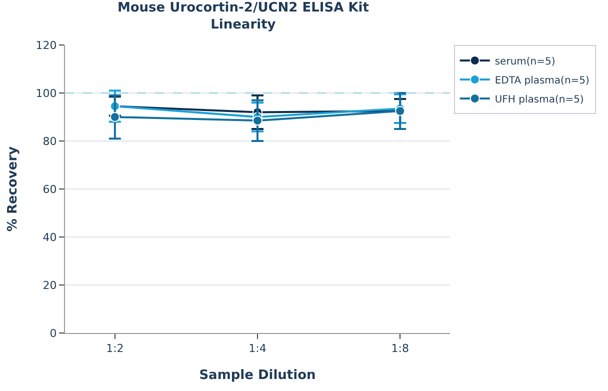 This screenshot has width=608, height=391. I want to click on x-tick-label: 1:2, so click(115, 349).